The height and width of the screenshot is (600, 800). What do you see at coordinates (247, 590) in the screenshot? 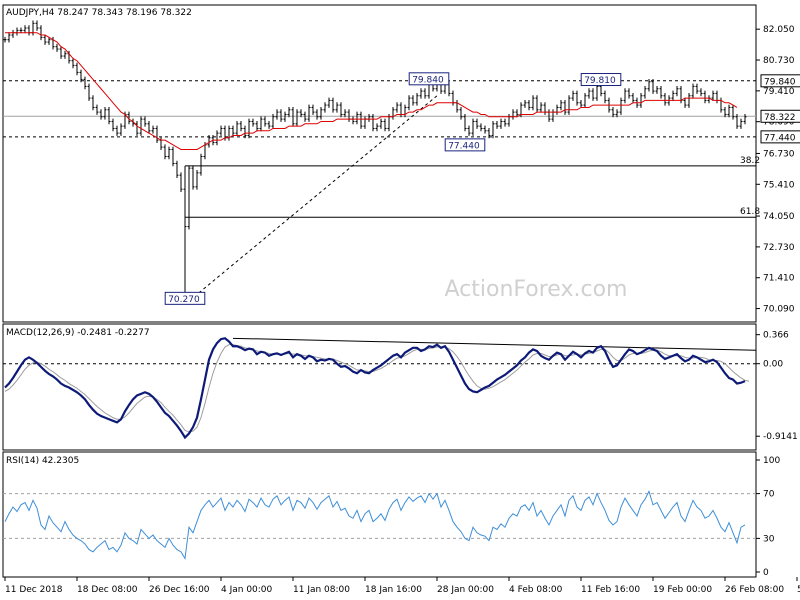
I see `x-tick-label: 4 Jan 00:00` at bounding box center [247, 590].